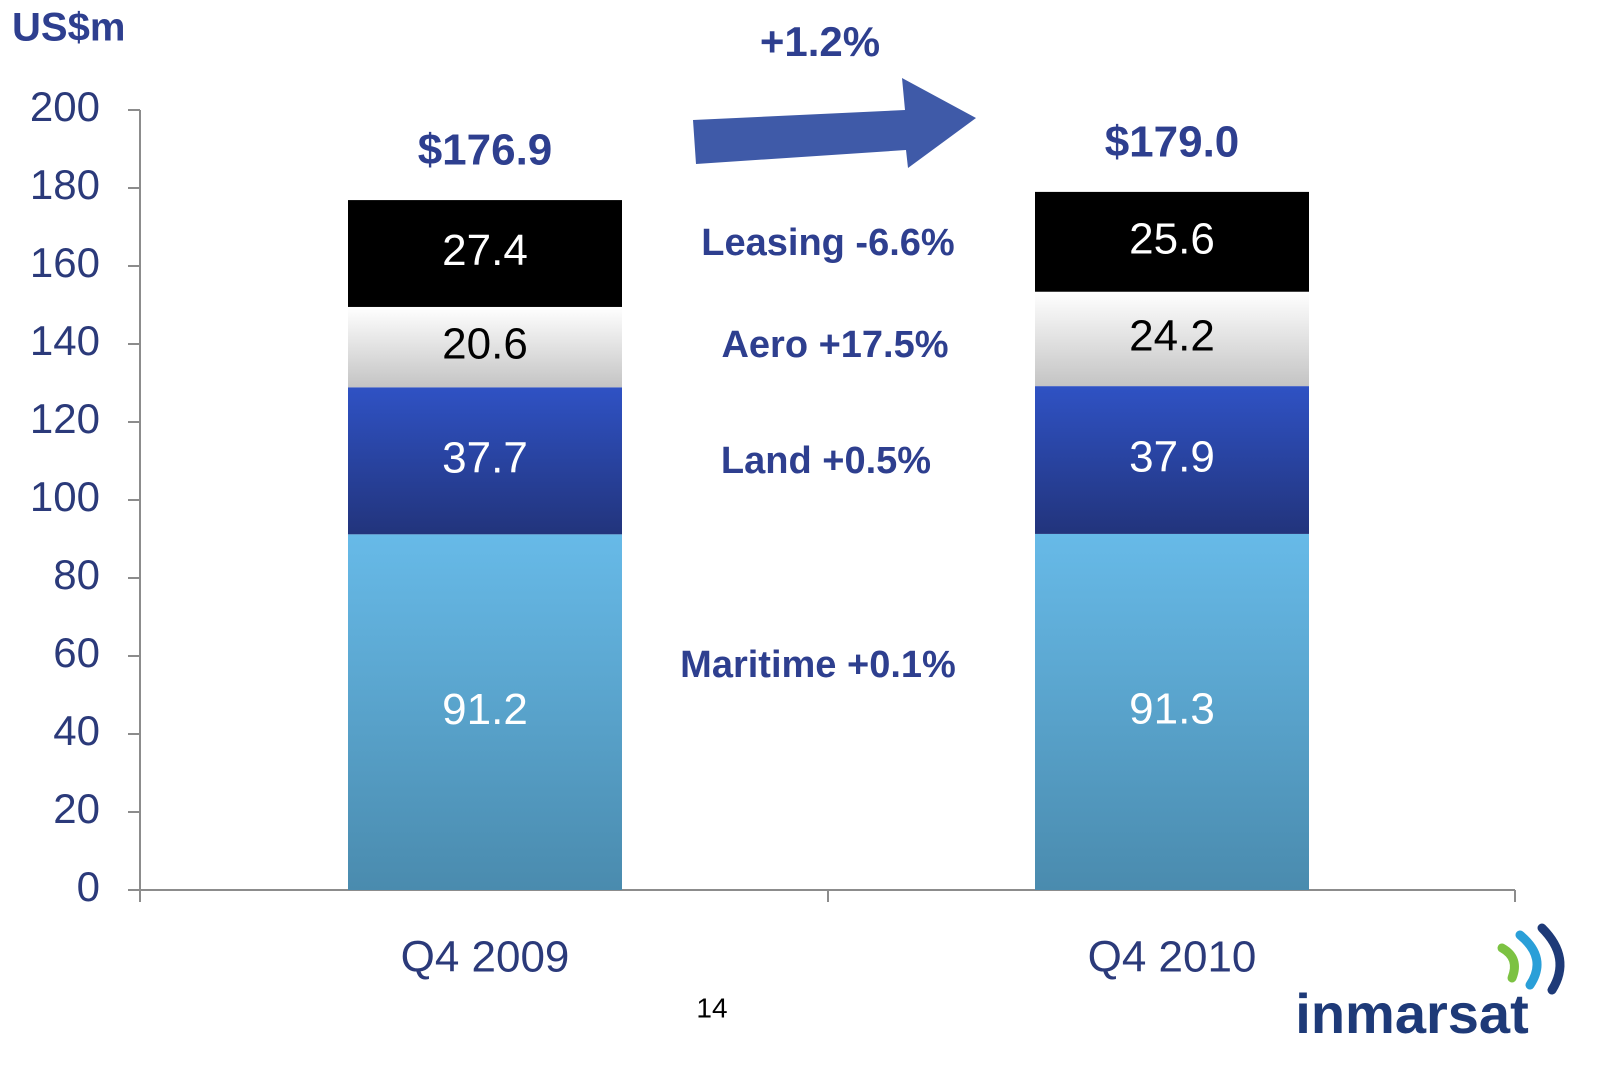 The height and width of the screenshot is (1072, 1616). What do you see at coordinates (834, 123) in the screenshot?
I see `growth-arrow` at bounding box center [834, 123].